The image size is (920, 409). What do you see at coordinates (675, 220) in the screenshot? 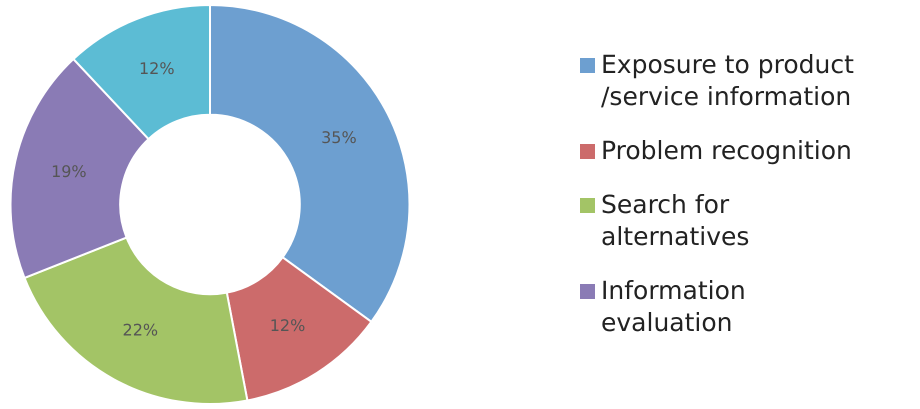
I see `legend-label: Search for alternatives` at bounding box center [675, 220].